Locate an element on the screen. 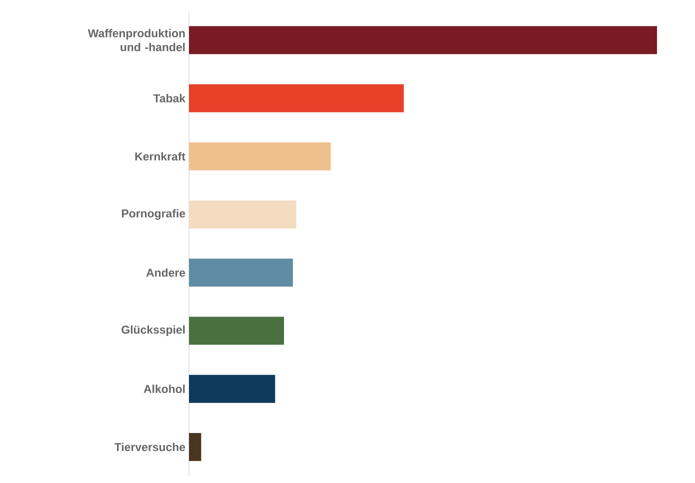  y-tick-label: Waffenproduktion und -handel is located at coordinates (136, 40).